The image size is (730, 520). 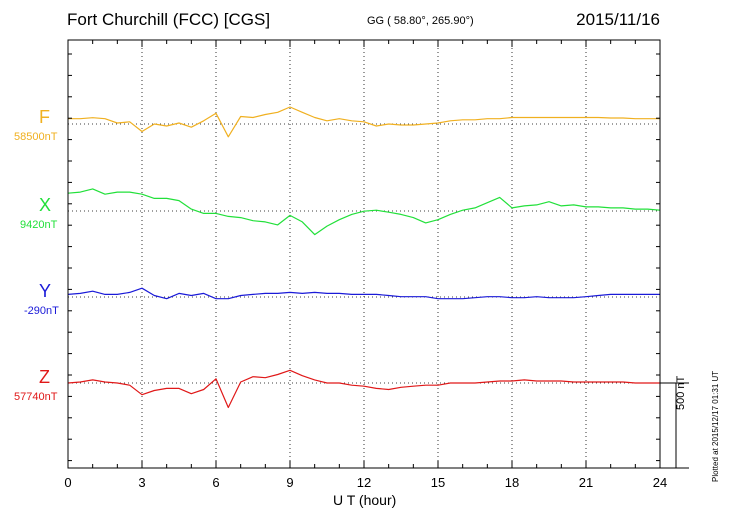 What do you see at coordinates (169, 19) in the screenshot?
I see `station-title: Fort Churchill (FCC) [CGS]` at bounding box center [169, 19].